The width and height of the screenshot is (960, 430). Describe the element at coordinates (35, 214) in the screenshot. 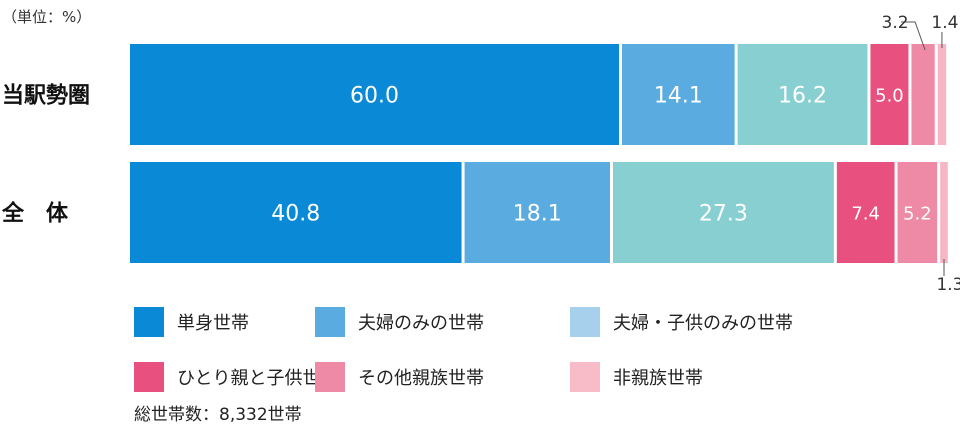

I see `category-label-2: 全 体` at that location.